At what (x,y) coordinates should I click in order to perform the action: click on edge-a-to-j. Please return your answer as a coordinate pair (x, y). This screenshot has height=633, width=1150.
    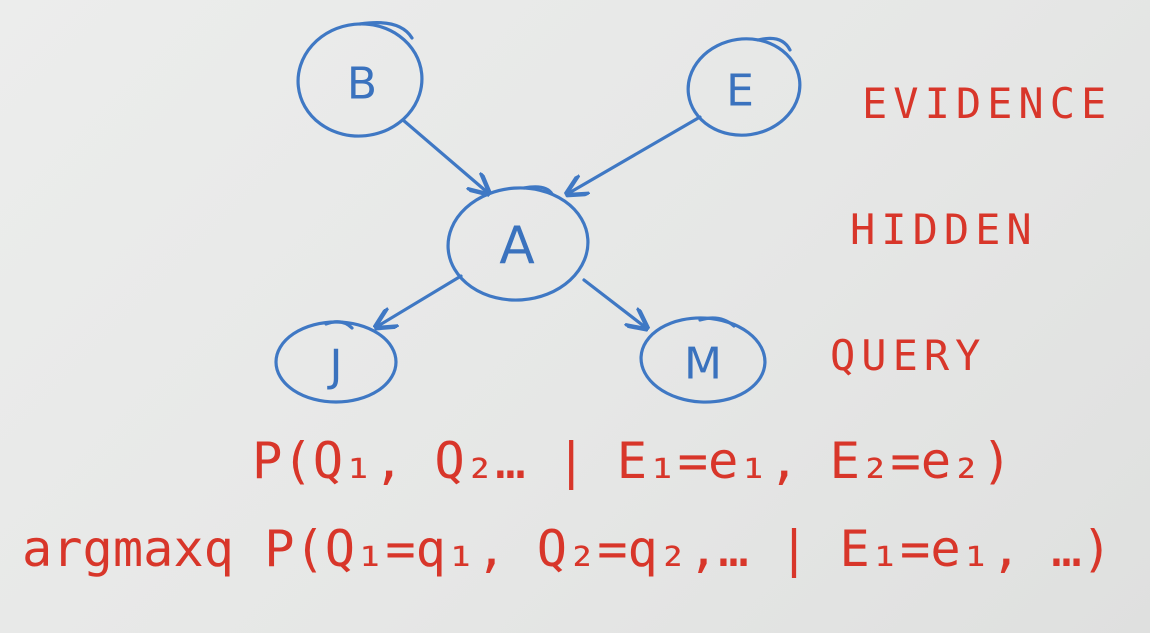
    Looking at the image, I should click on (420, 300).